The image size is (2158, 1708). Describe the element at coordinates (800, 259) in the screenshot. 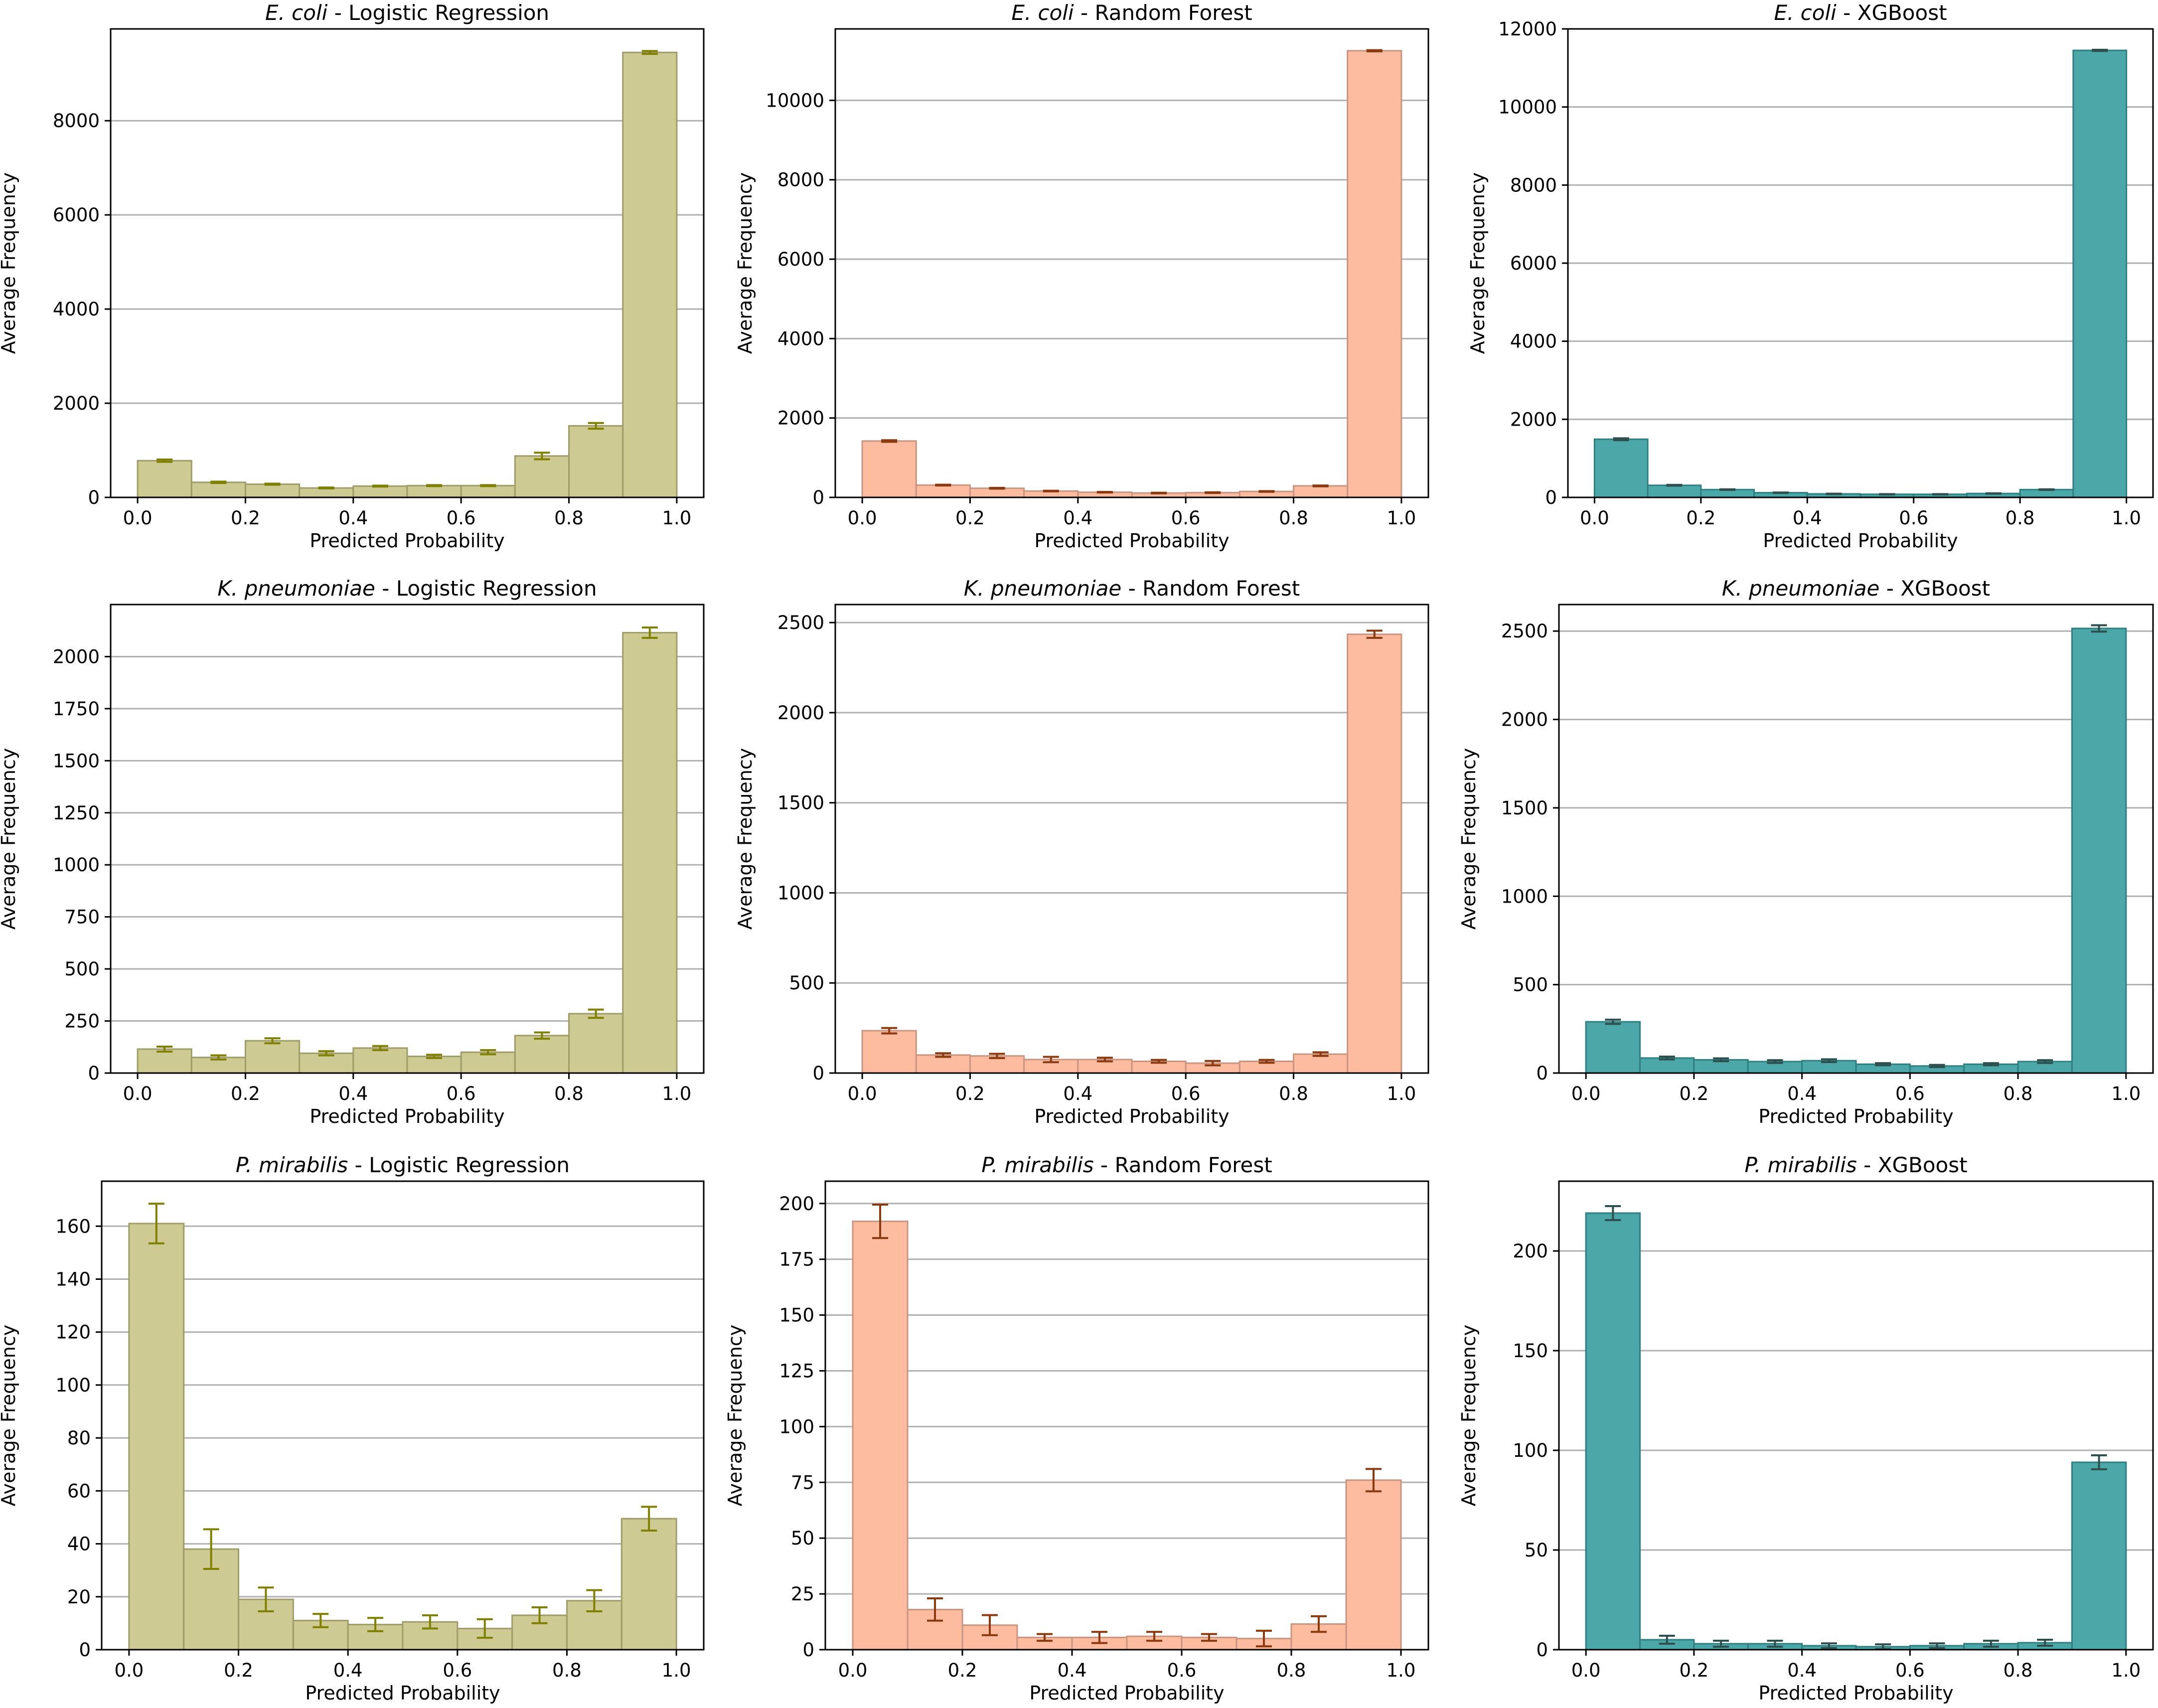

I see `y-tick-label: 6000` at that location.